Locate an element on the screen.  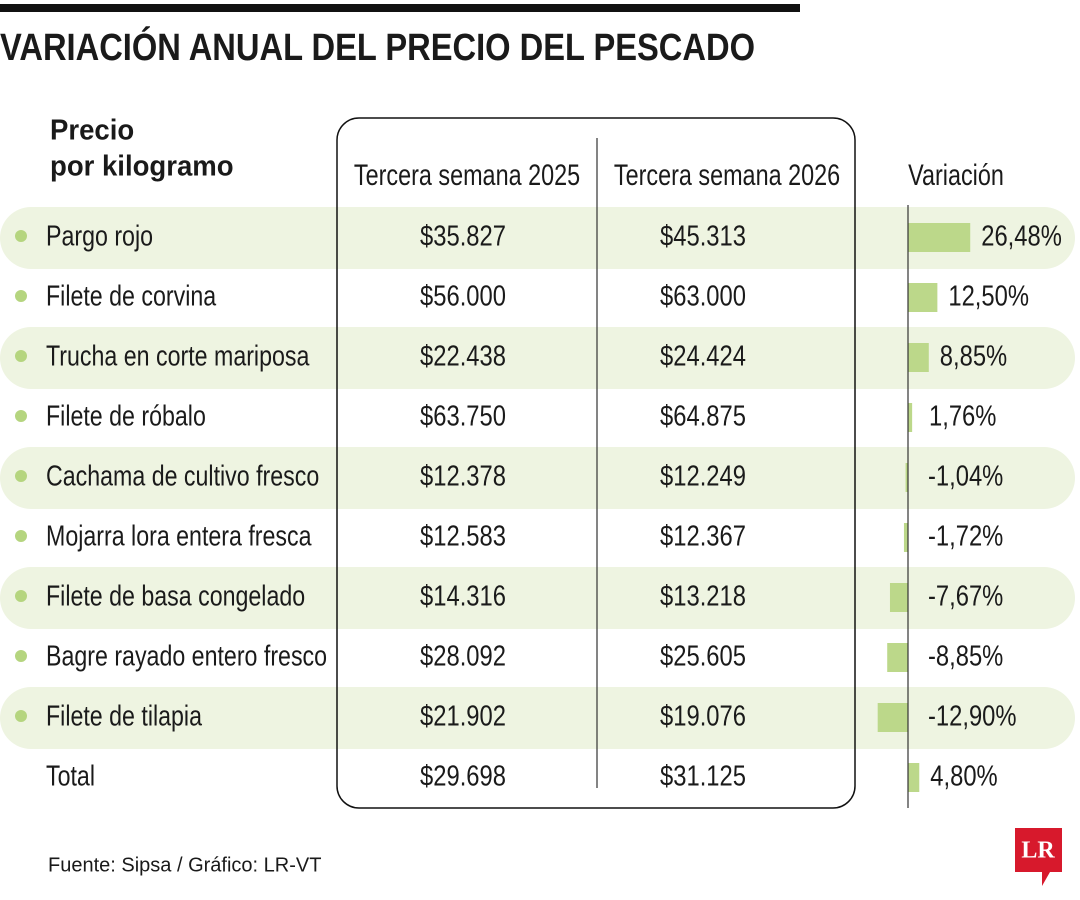
price-2025: $35.827 is located at coordinates (463, 235).